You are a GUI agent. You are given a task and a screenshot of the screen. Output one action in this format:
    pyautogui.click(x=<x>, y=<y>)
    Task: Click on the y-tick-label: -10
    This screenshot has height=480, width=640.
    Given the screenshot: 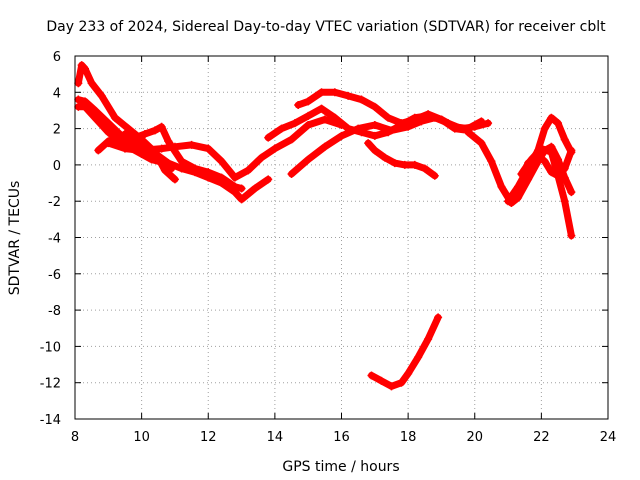 What is the action you would take?
    pyautogui.click(x=50, y=347)
    